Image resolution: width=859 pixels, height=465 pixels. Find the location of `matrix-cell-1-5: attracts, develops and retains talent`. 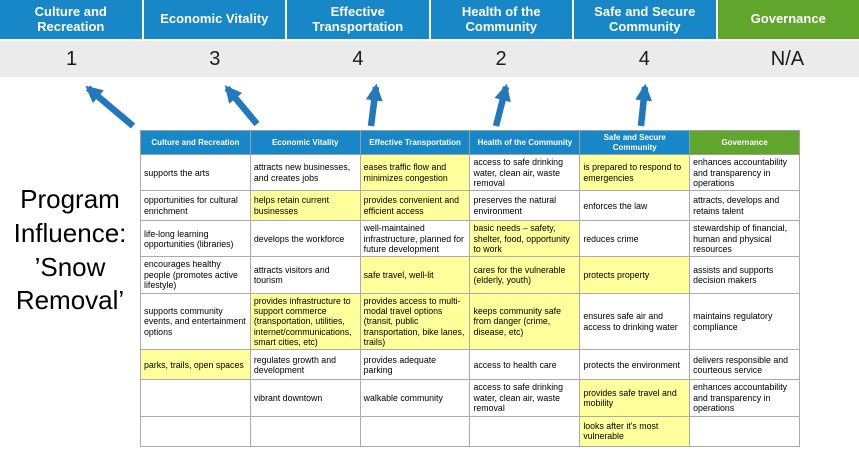

matrix-cell-1-5: attracts, develops and retains talent is located at coordinates (744, 206).